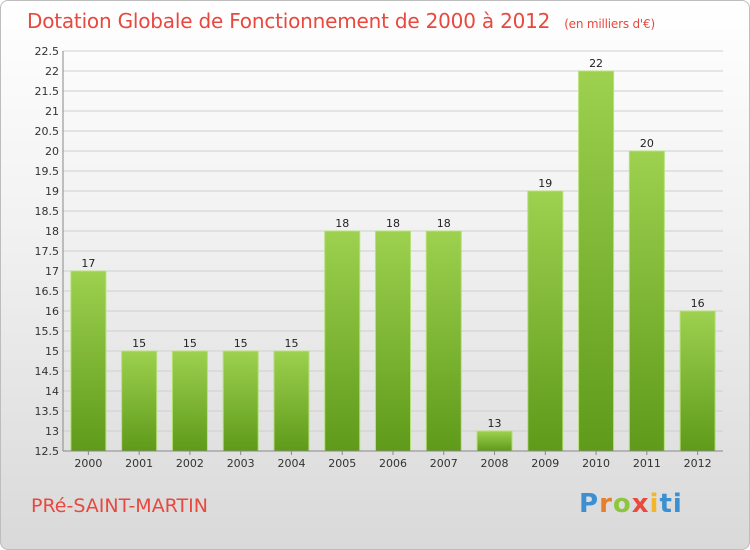  I want to click on x-tick-label: 2011, so click(647, 463).